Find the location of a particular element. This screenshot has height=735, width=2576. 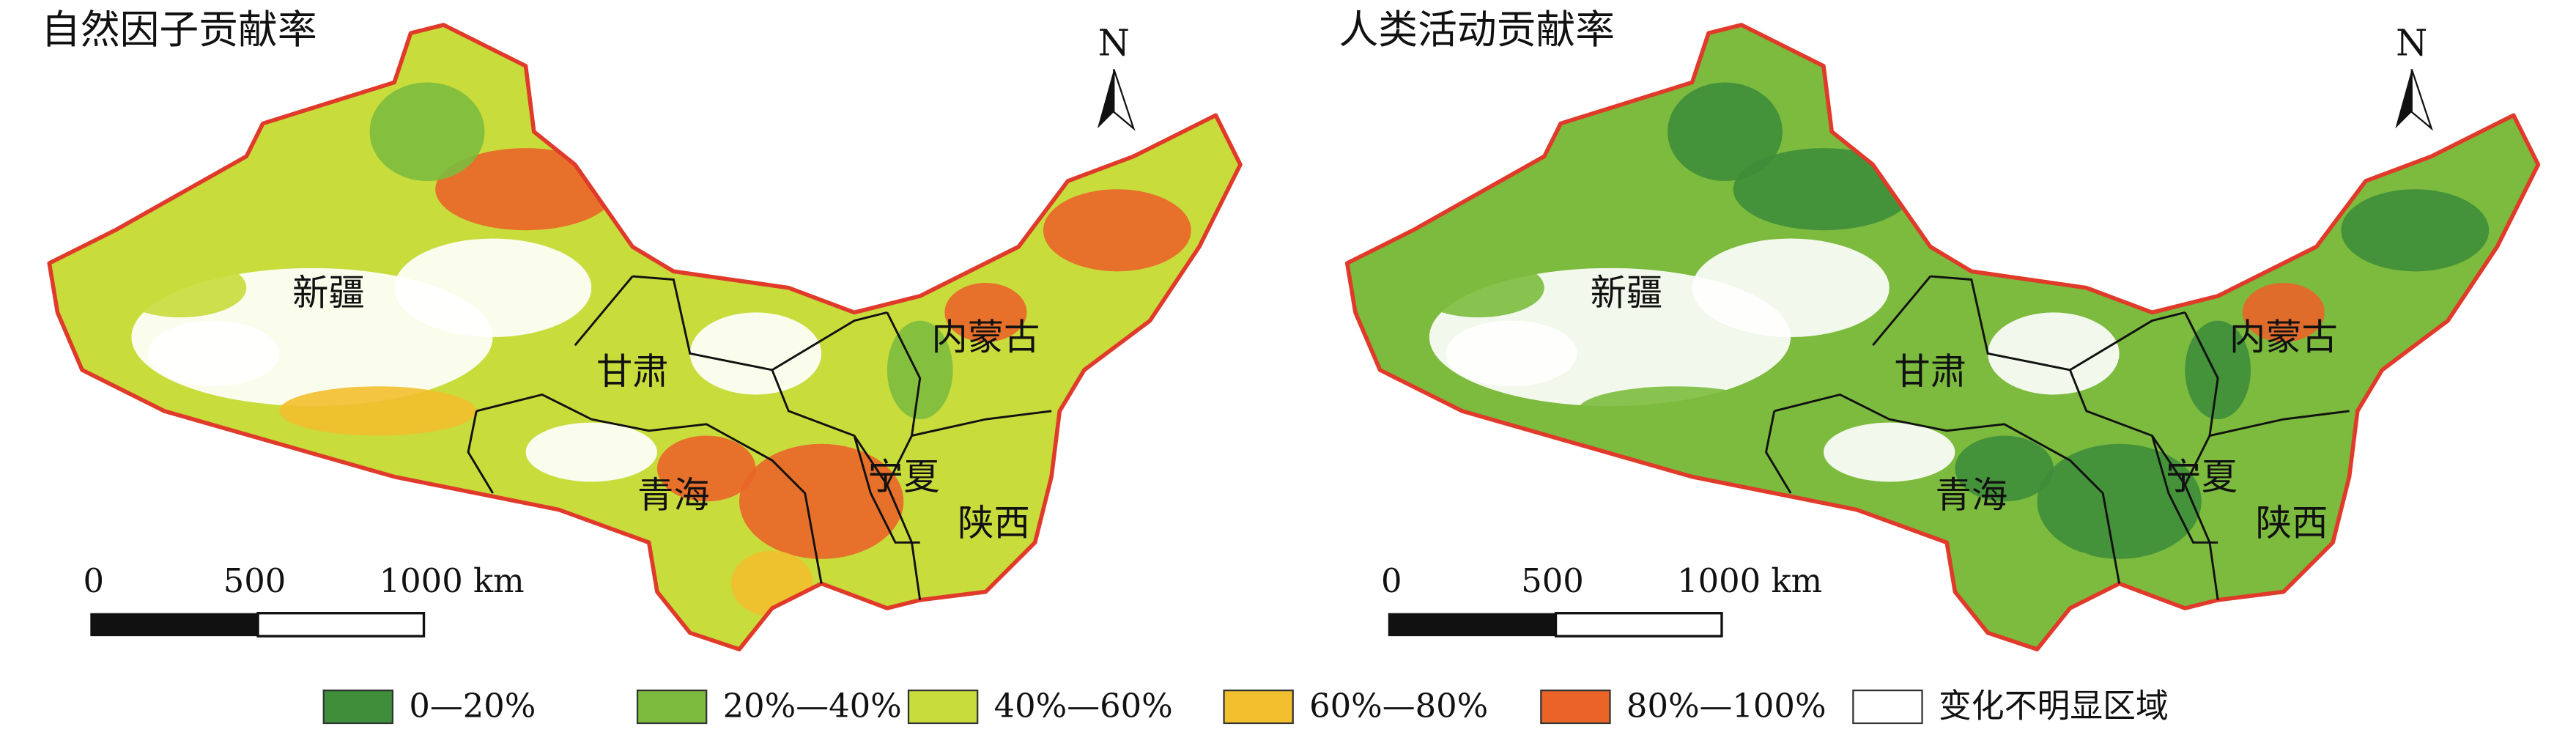

legend-label: 20%—40% is located at coordinates (812, 705).